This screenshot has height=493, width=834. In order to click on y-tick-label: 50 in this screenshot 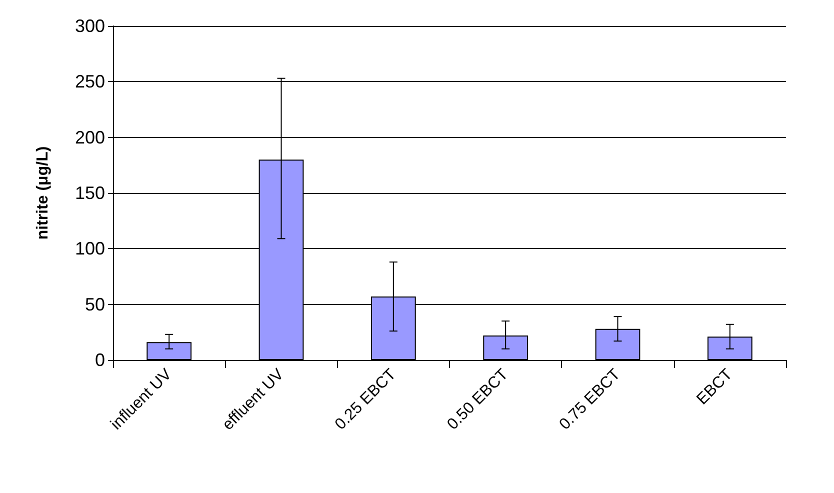, I will do `click(94, 304)`.